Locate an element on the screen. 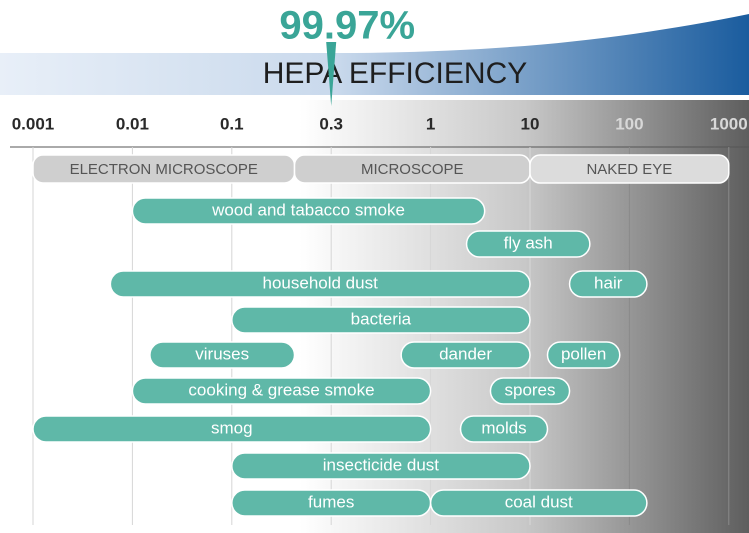 The width and height of the screenshot is (749, 533). band-label: NAKED EYE is located at coordinates (629, 169).